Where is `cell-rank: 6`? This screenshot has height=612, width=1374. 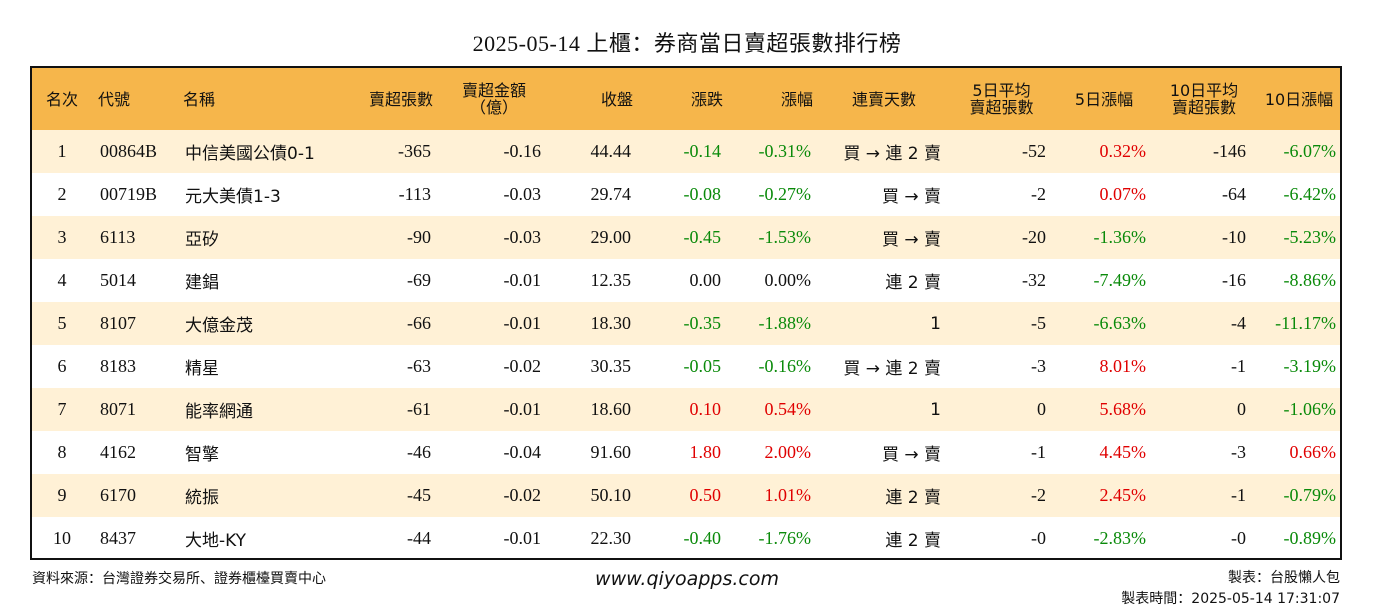
cell-rank: 6 is located at coordinates (62, 366).